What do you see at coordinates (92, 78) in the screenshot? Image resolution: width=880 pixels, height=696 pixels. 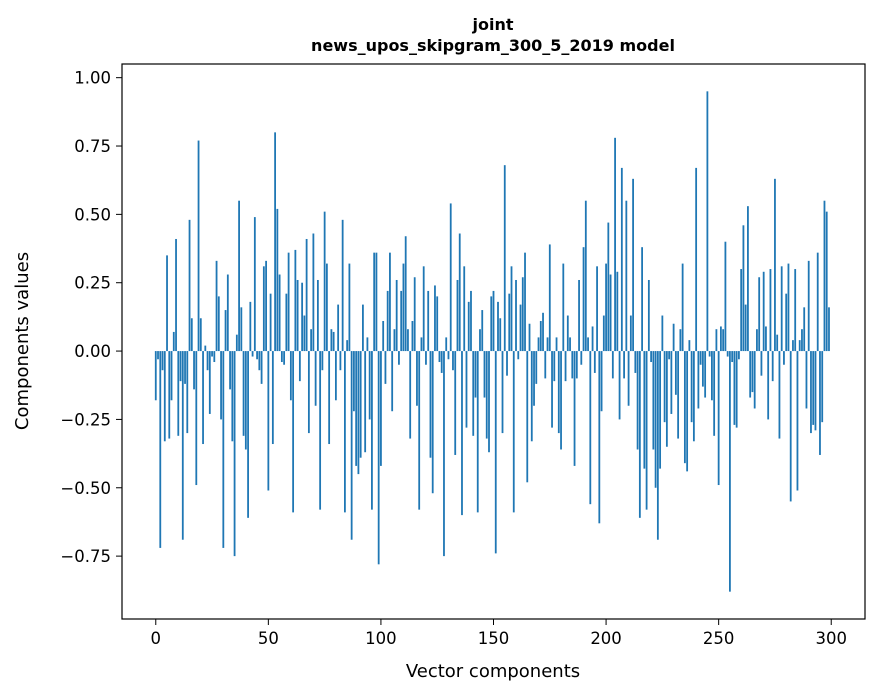 I see `y-tick-label: 1.00` at bounding box center [92, 78].